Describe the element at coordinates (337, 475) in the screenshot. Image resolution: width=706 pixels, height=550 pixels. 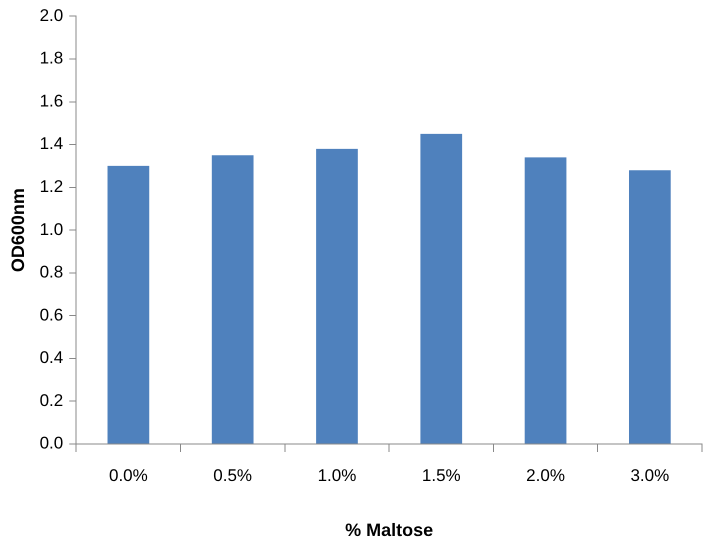
I see `x-tick-label: 1.0%` at that location.